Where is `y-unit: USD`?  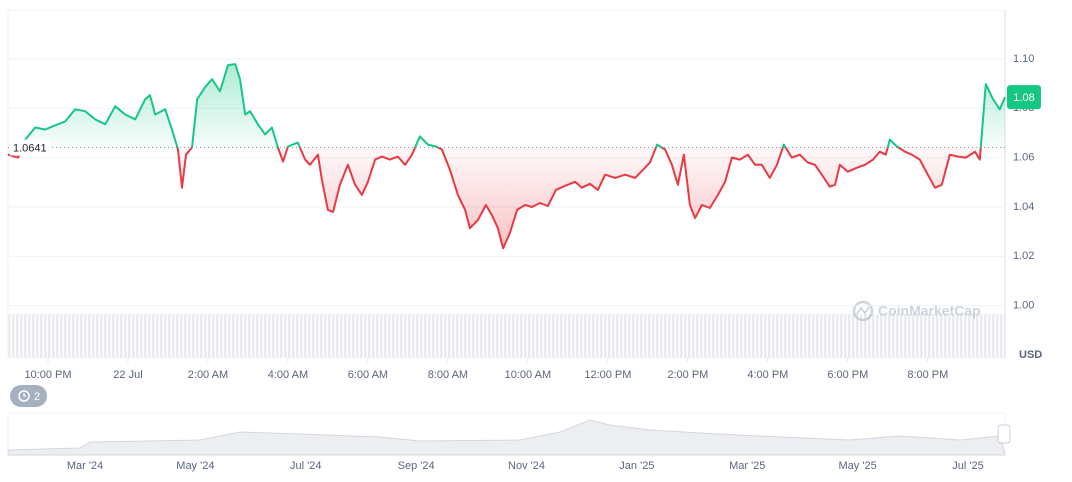 y-unit: USD is located at coordinates (1030, 355).